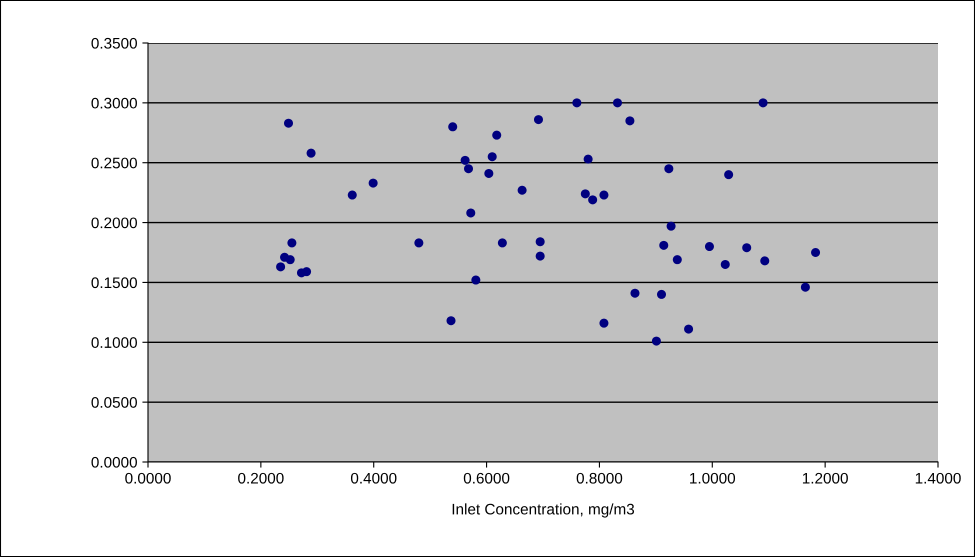 The height and width of the screenshot is (557, 975). Describe the element at coordinates (261, 478) in the screenshot. I see `x-tick-label: 0.2000` at that location.